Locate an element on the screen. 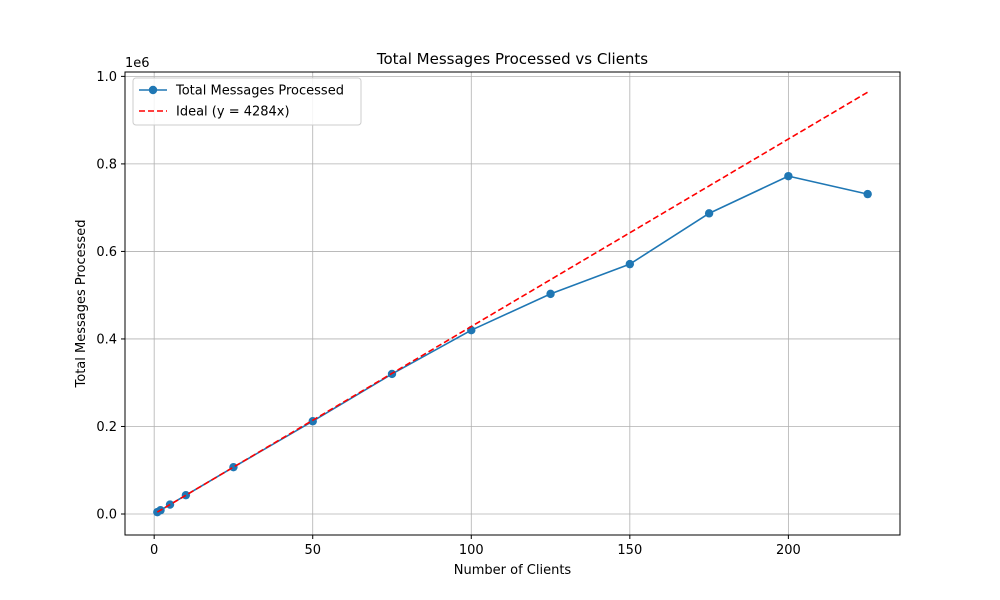 The height and width of the screenshot is (600, 1000). x-tick-label: 0 is located at coordinates (154, 550).